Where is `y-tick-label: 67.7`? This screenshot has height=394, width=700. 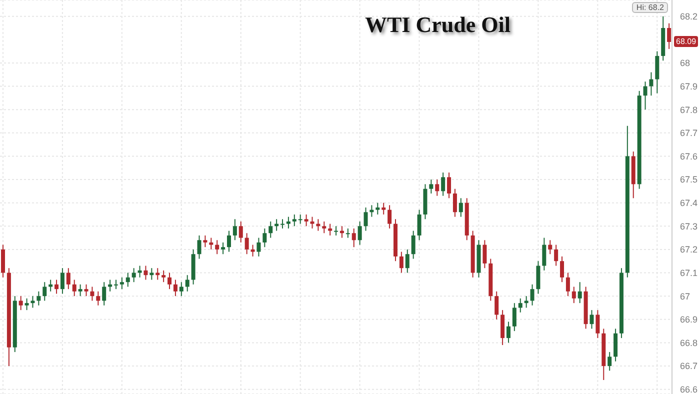
y-tick-label: 67.7 is located at coordinates (689, 133).